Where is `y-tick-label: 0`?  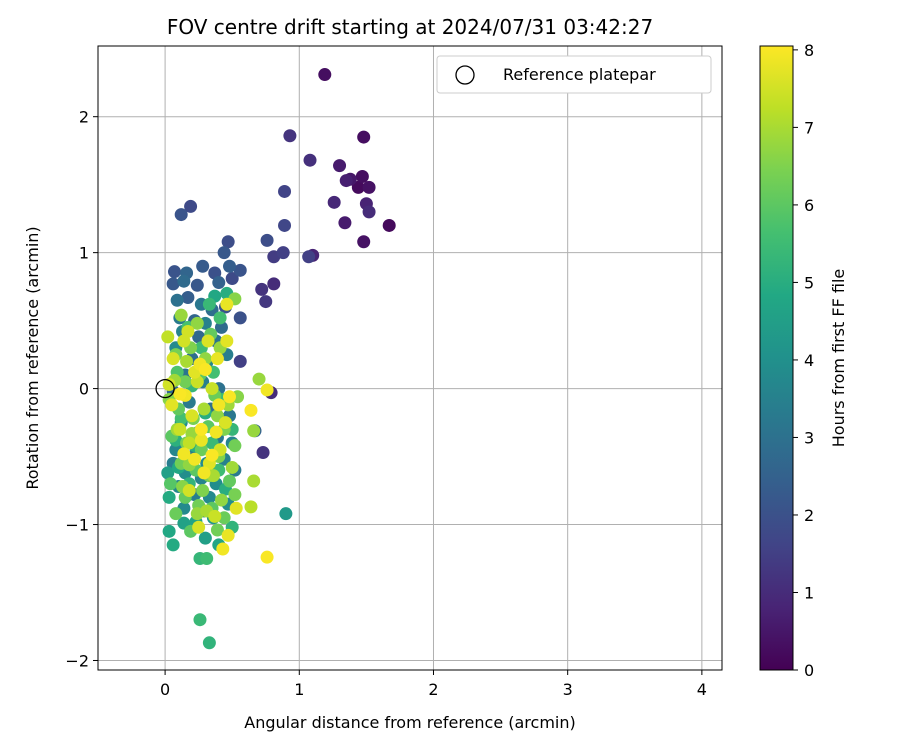
y-tick-label: 0 is located at coordinates (84, 389).